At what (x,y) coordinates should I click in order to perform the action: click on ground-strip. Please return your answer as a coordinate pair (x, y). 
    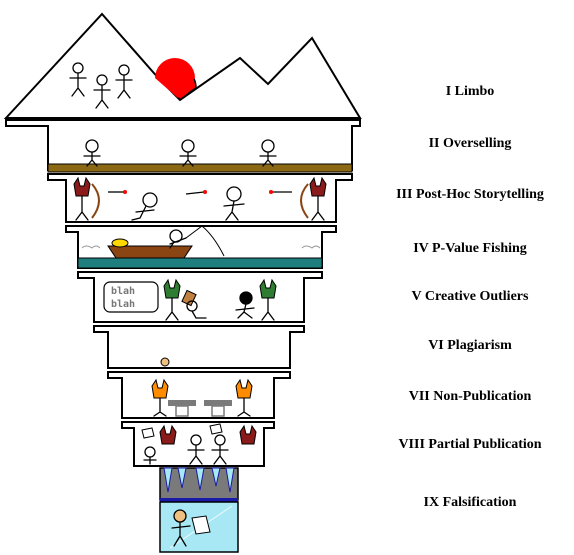
    Looking at the image, I should click on (200, 168).